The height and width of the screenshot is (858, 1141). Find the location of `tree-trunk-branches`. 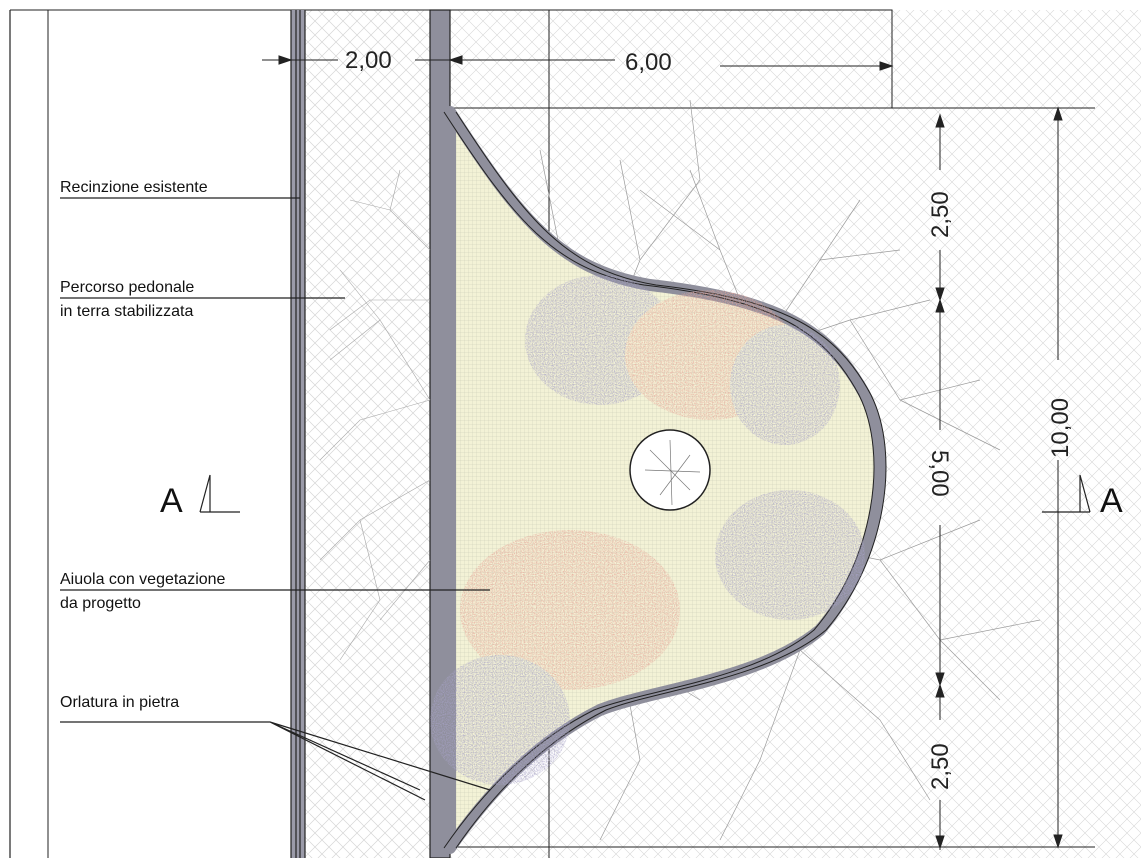

tree-trunk-branches is located at coordinates (672, 472).